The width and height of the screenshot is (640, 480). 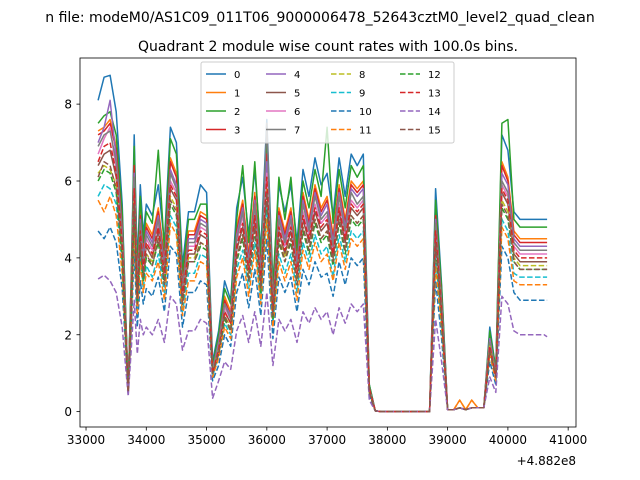 I want to click on legend-entry-1: 1, so click(x=223, y=94).